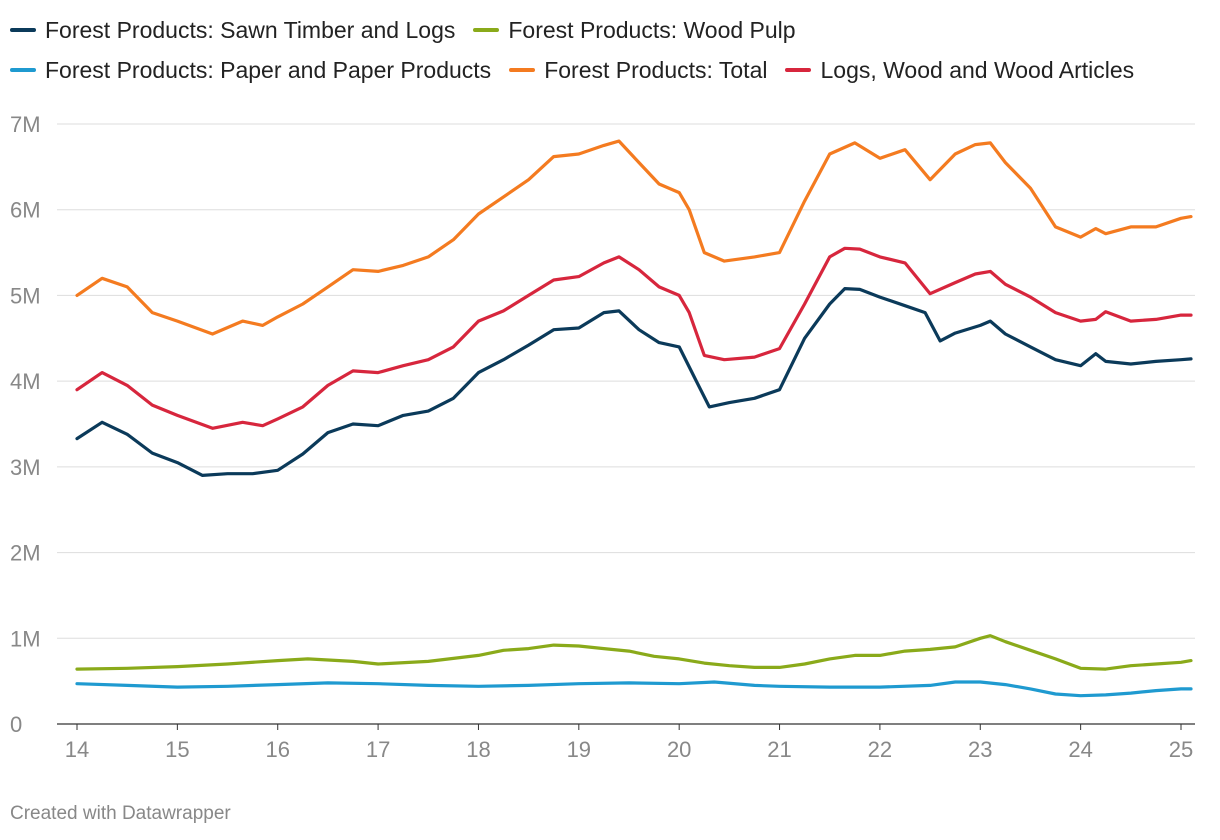 The height and width of the screenshot is (840, 1220). I want to click on x-tick-label: 21, so click(779, 749).